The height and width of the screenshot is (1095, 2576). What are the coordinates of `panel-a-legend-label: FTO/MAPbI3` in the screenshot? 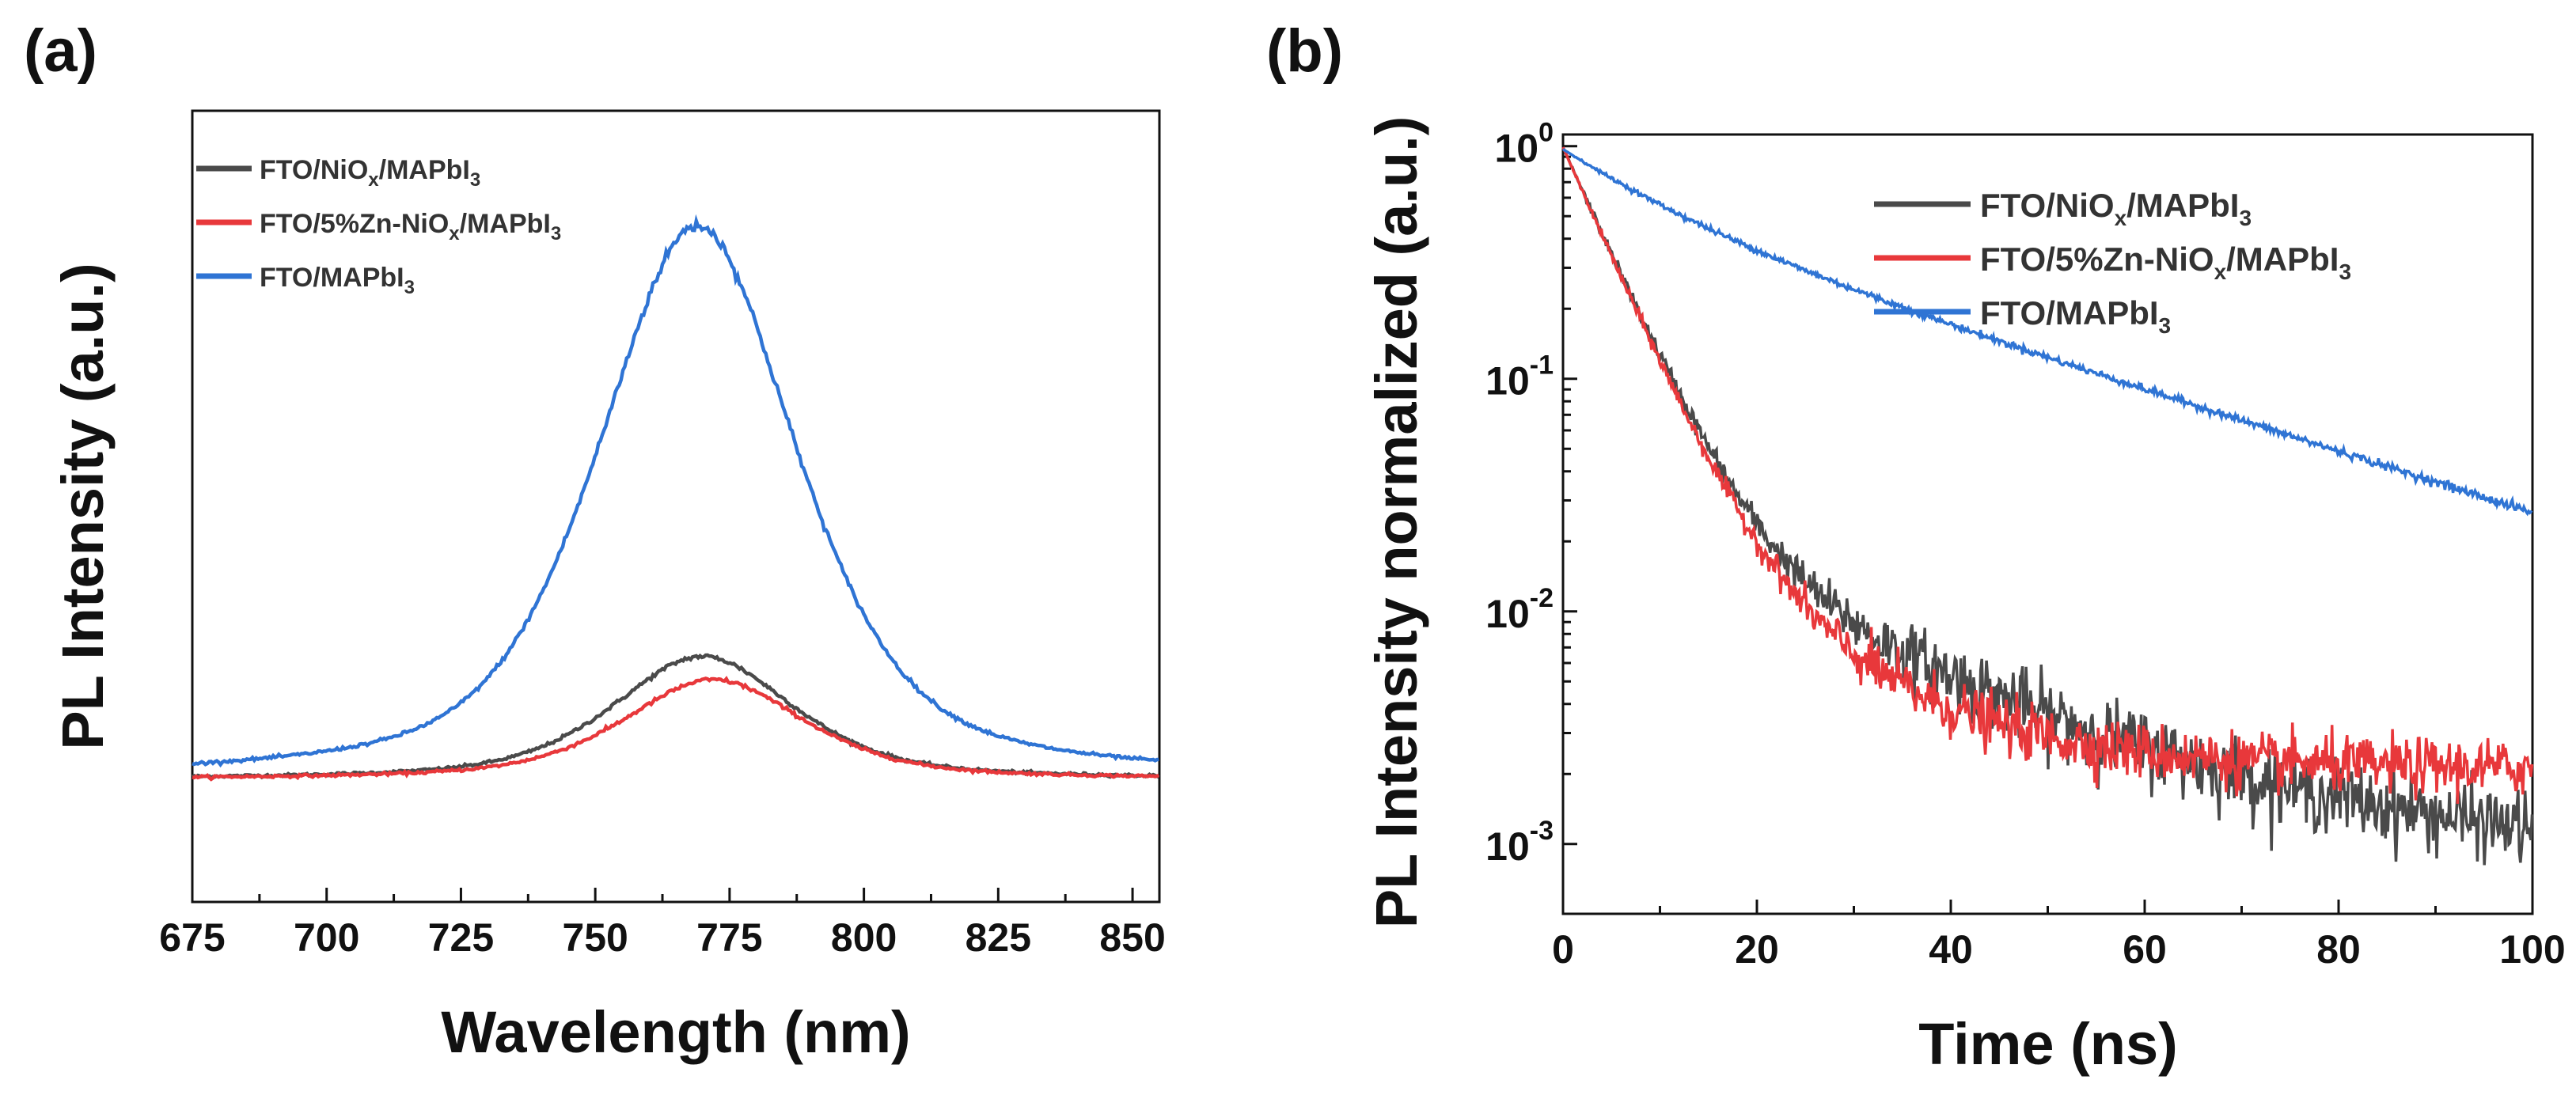 It's located at (337, 280).